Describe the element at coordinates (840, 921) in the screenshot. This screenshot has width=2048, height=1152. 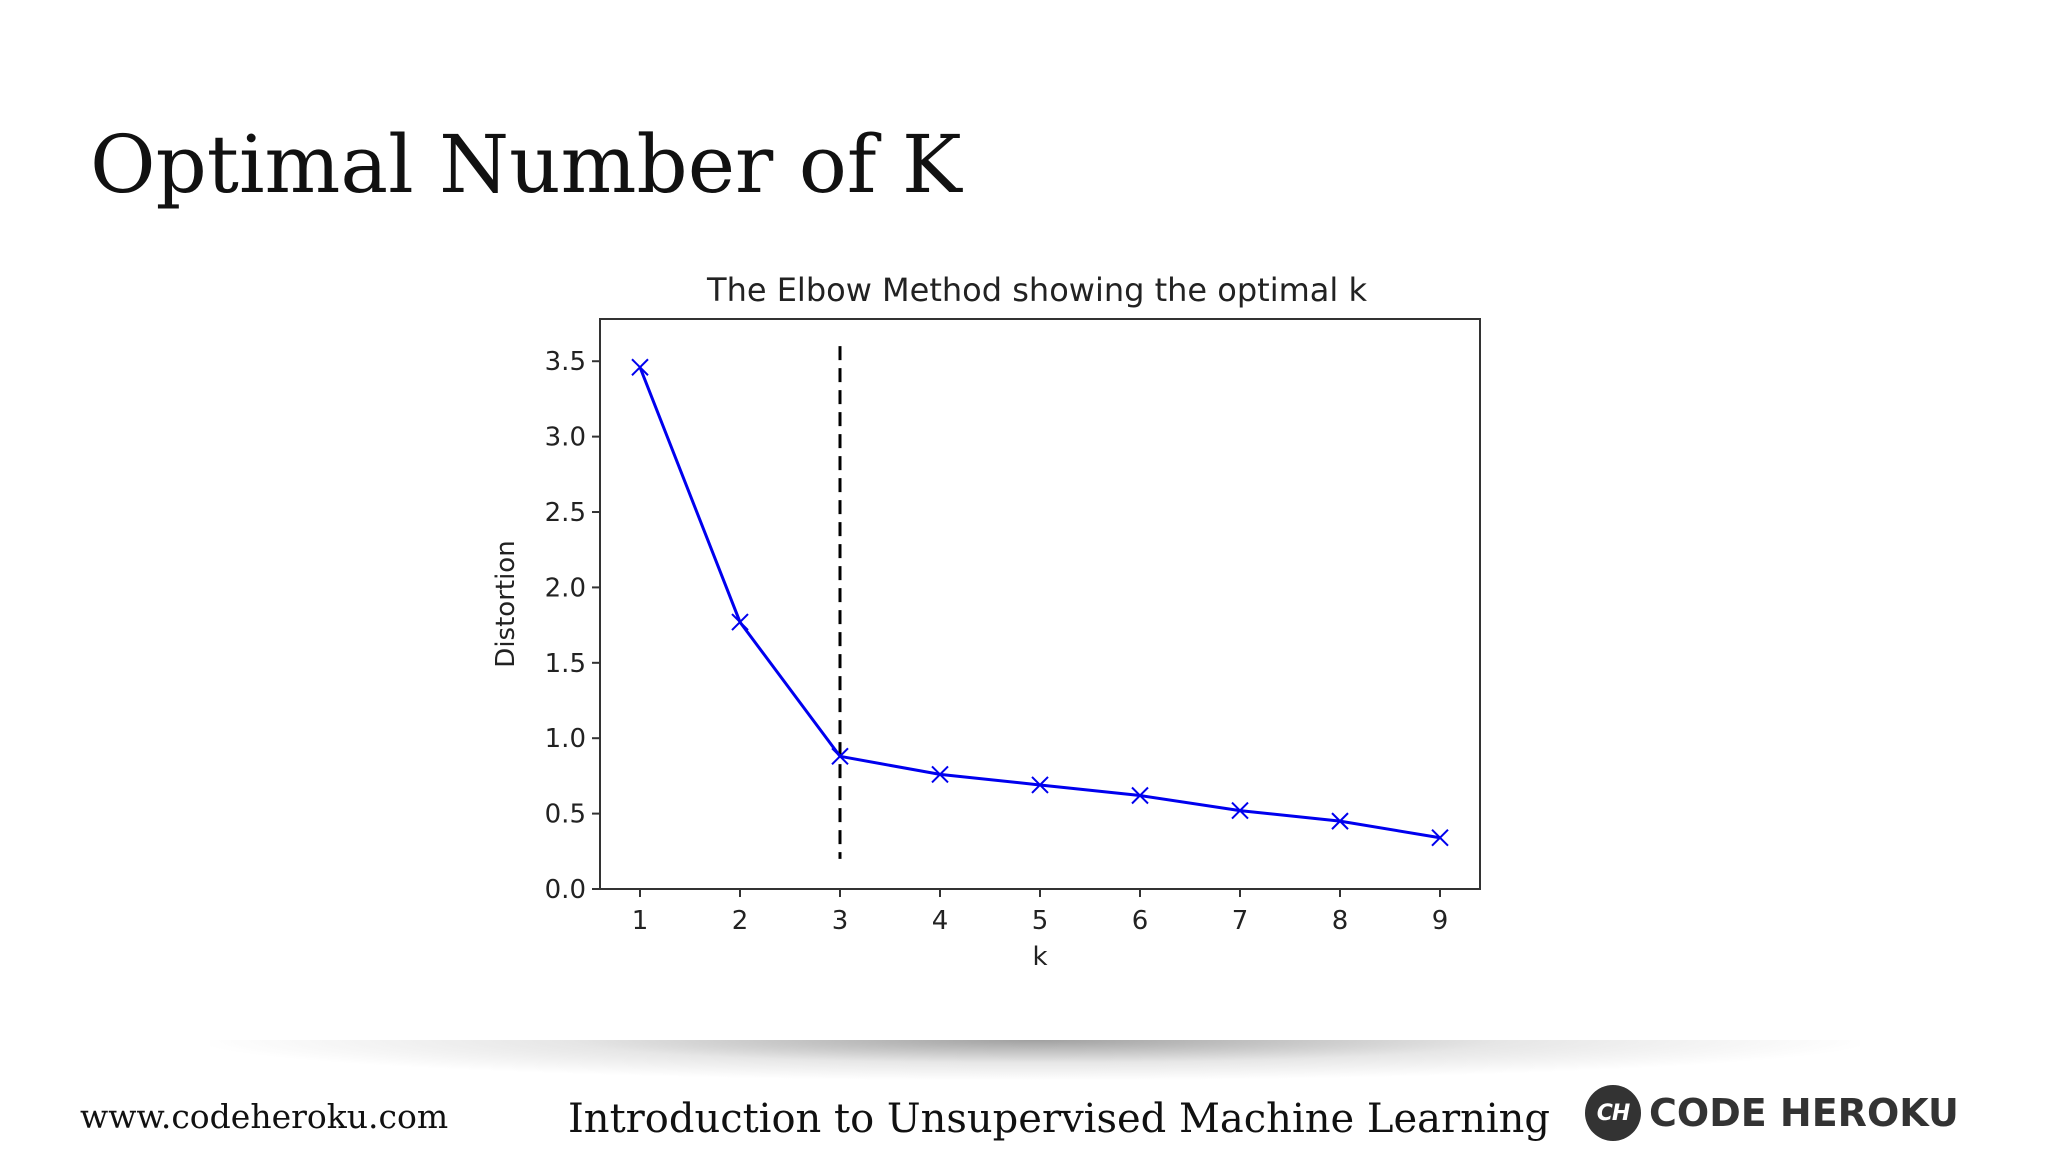
I see `x-tick-label: 3` at that location.